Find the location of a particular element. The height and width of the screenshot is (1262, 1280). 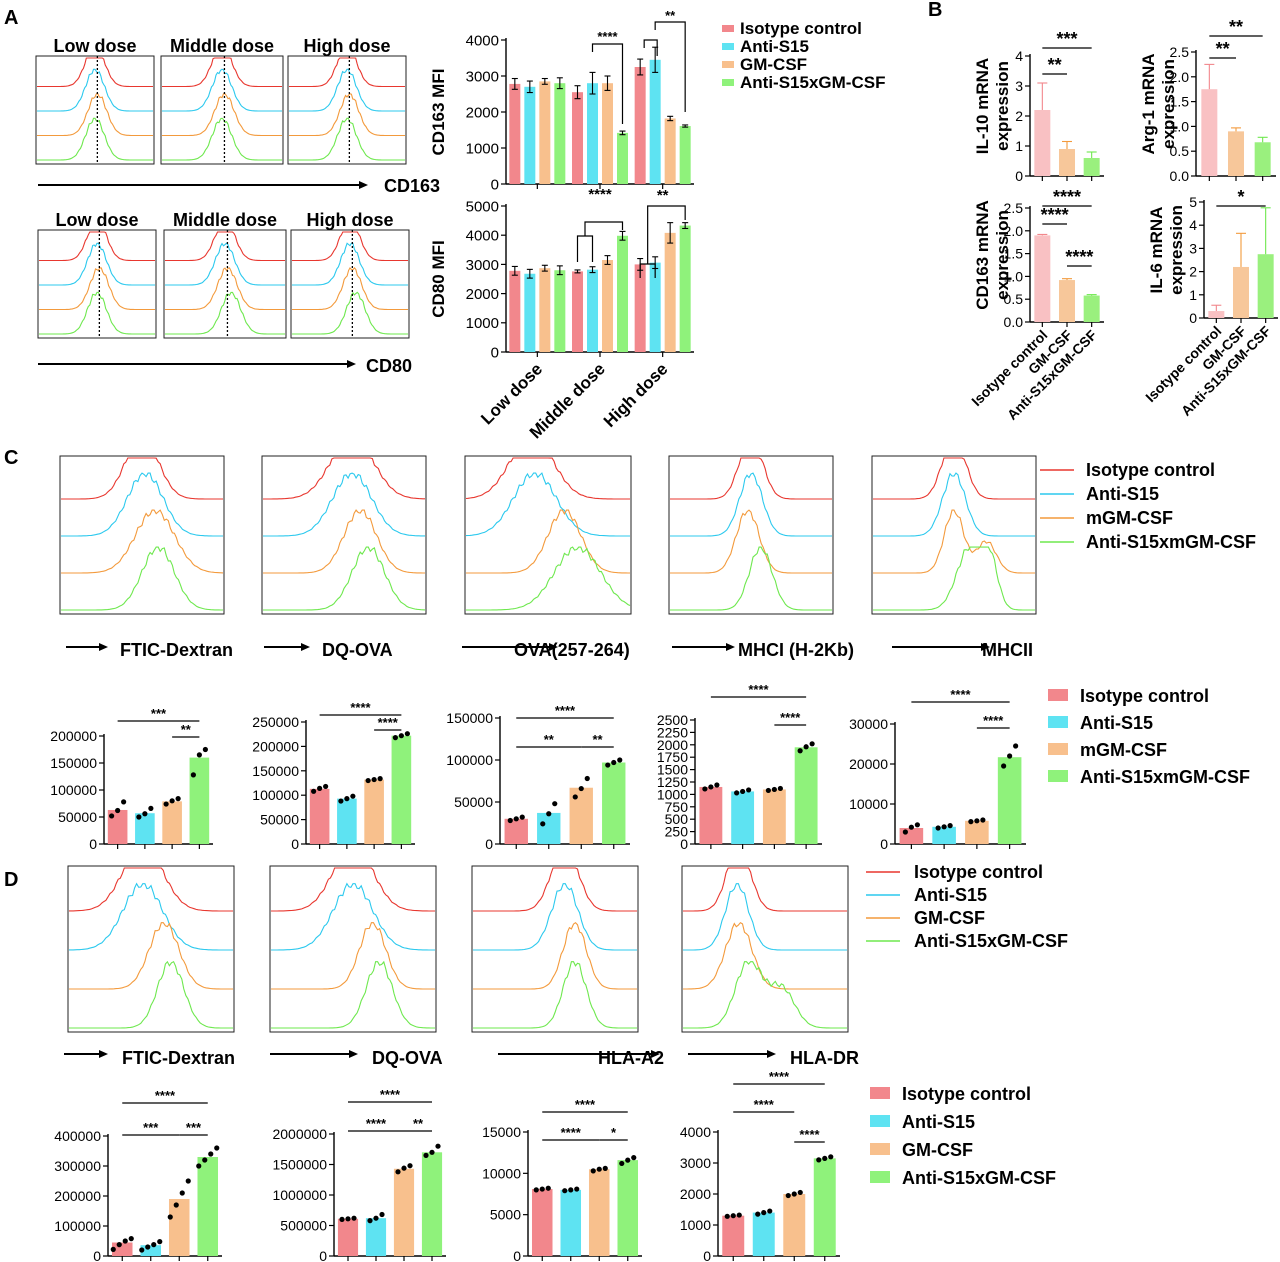

legend-label: Anti-S15xGM-CSF is located at coordinates (979, 1178).